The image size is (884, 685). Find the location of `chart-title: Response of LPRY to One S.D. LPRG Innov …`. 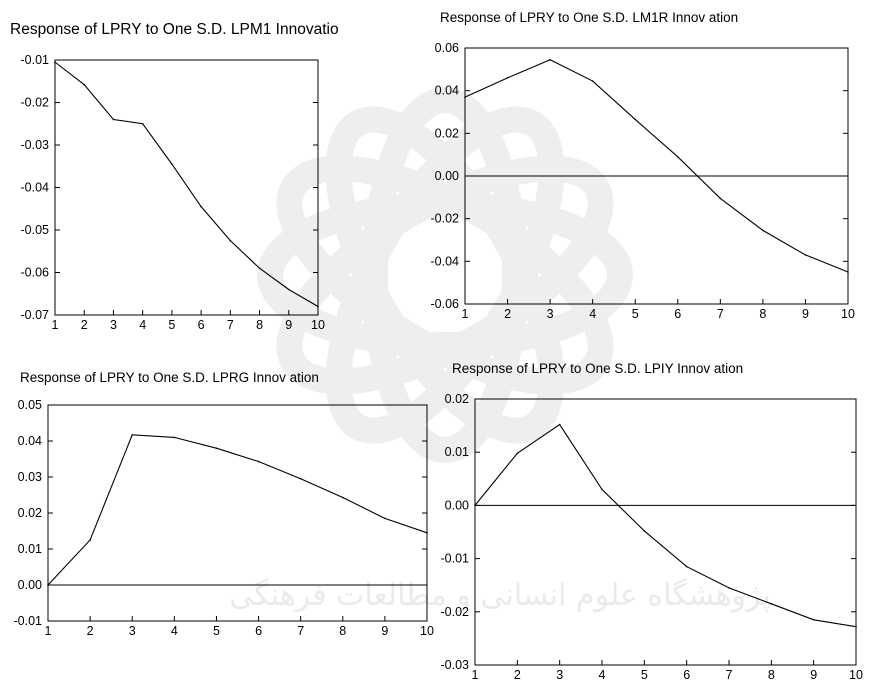

chart-title: Response of LPRY to One S.D. LPRG Innov … is located at coordinates (169, 377).